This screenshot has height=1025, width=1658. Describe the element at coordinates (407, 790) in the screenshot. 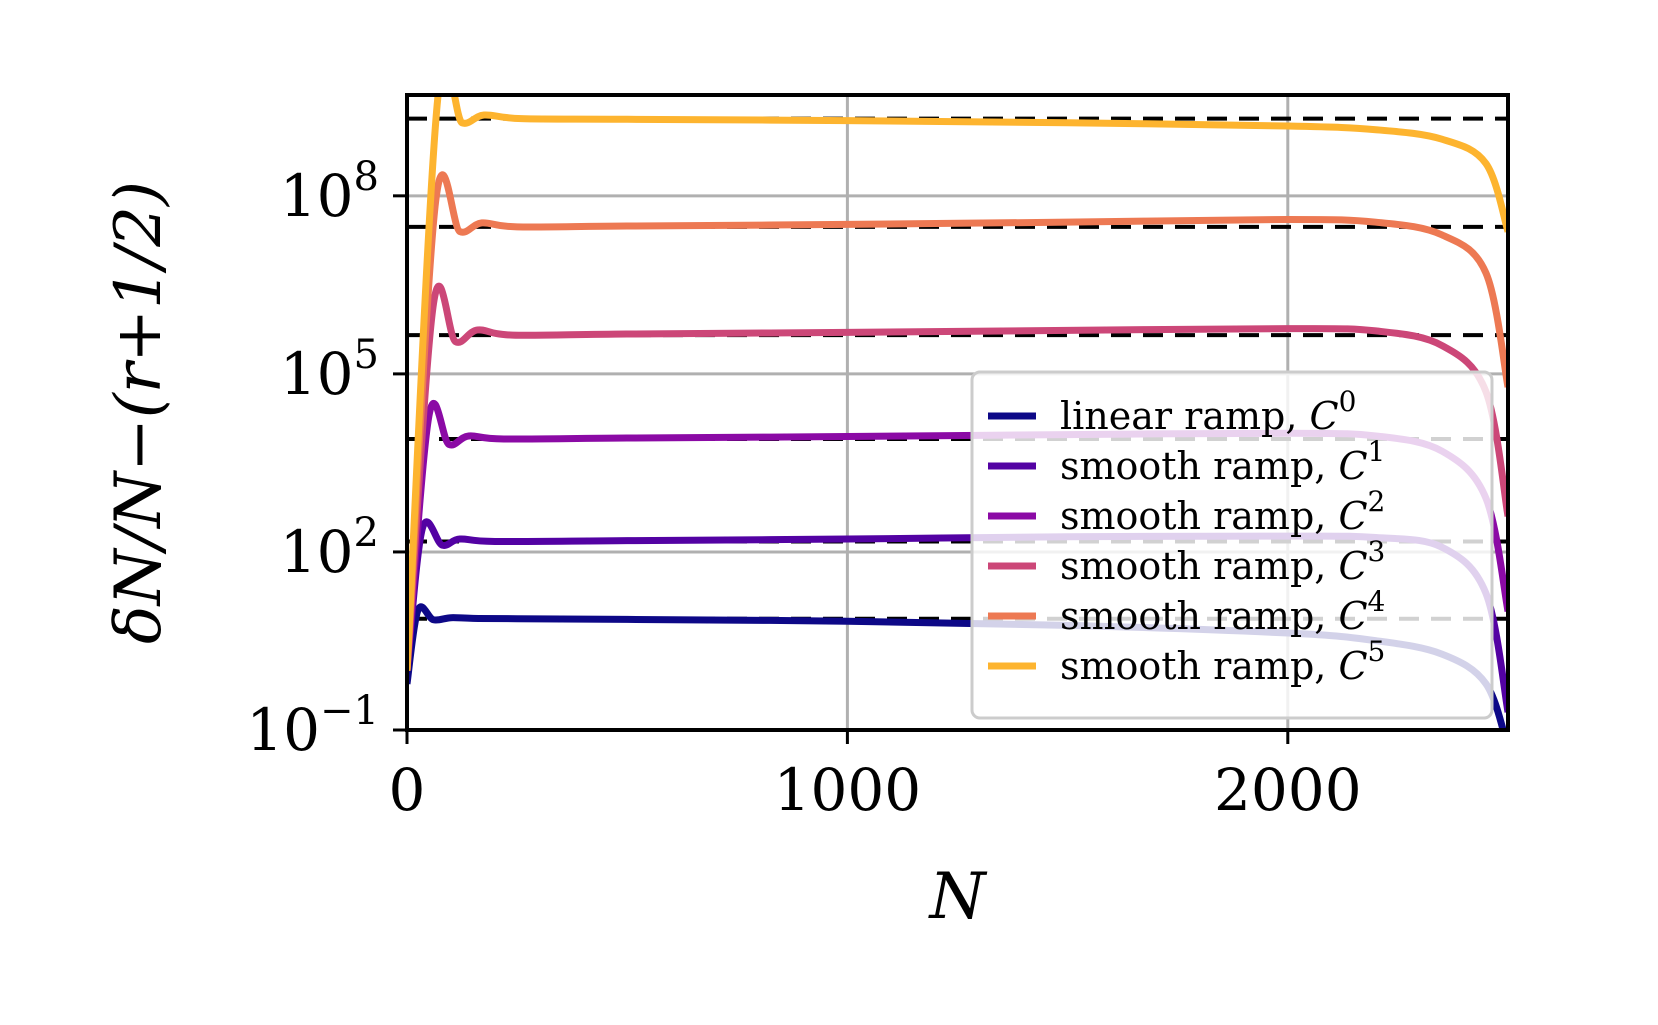

I see `x-tick-label: 0` at that location.